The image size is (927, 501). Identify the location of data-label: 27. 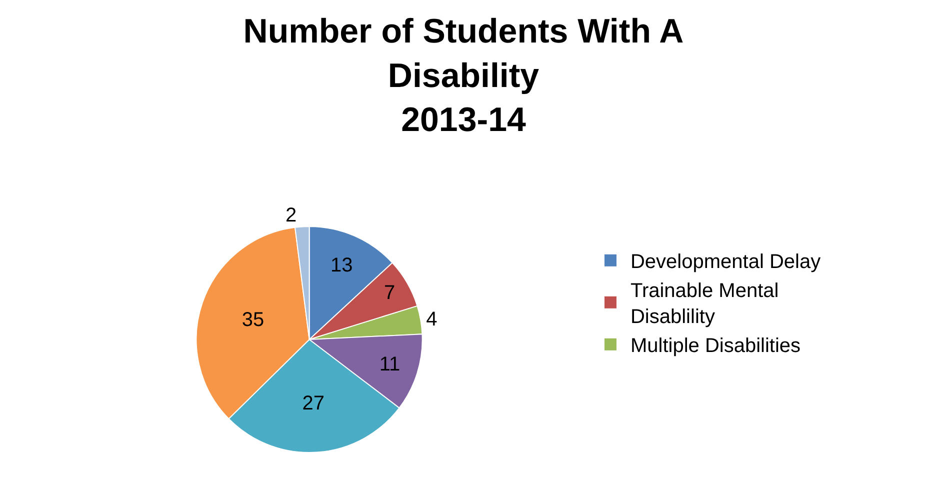
(313, 403).